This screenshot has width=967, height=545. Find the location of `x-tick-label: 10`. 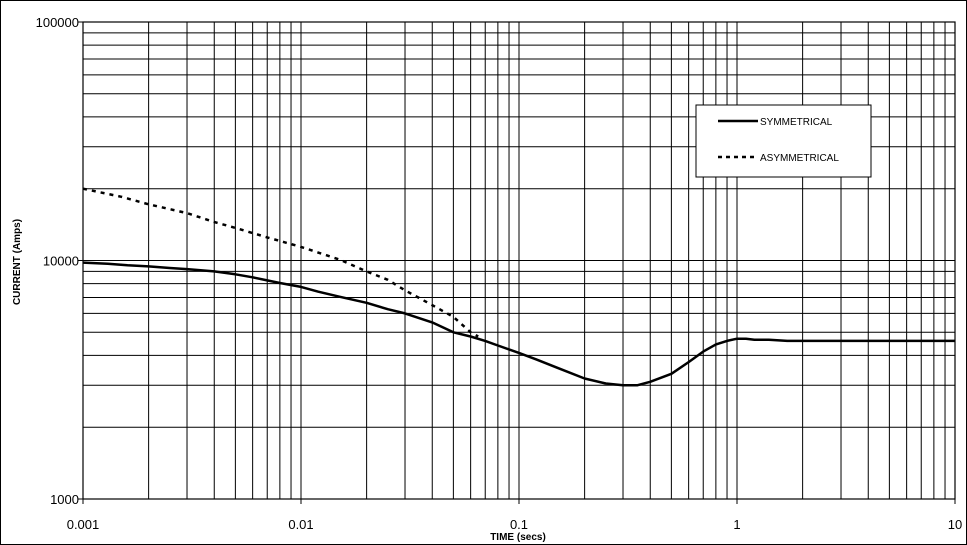

x-tick-label: 10 is located at coordinates (955, 524).